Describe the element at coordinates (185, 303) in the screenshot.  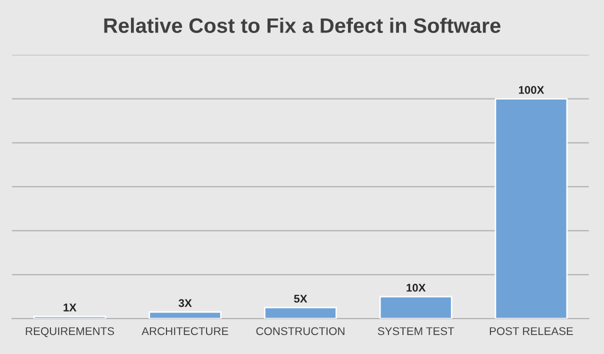
I see `data-label: 3X` at that location.